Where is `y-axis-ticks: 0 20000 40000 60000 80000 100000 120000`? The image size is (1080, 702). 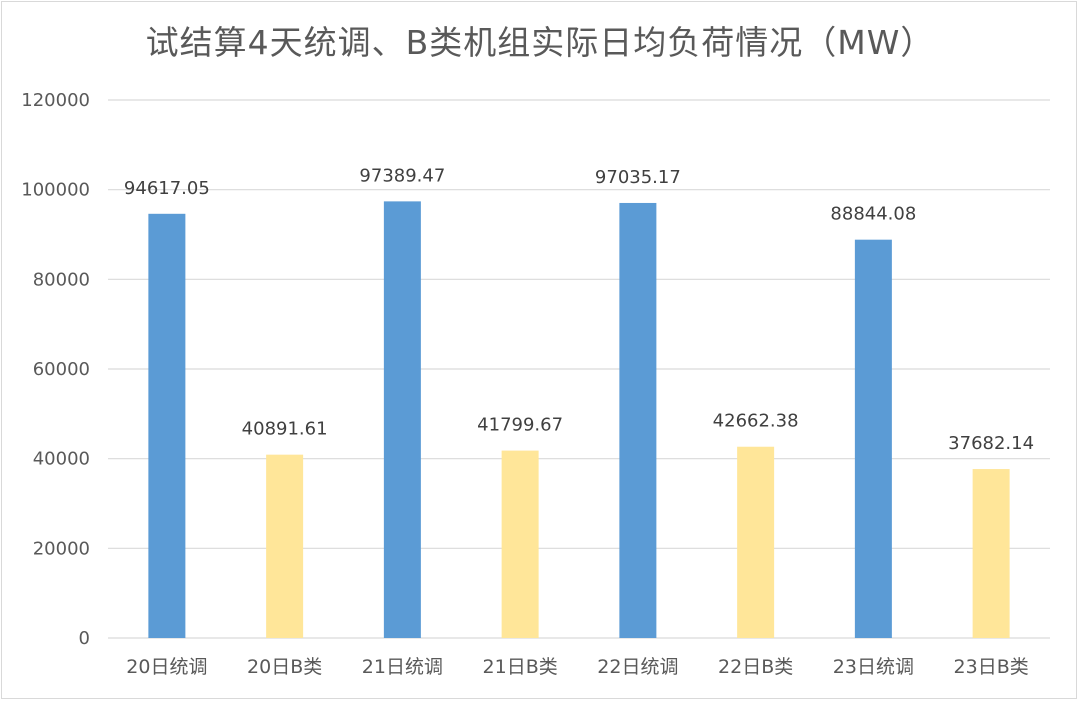
y-axis-ticks: 0 20000 40000 60000 80000 100000 120000 is located at coordinates (55, 369).